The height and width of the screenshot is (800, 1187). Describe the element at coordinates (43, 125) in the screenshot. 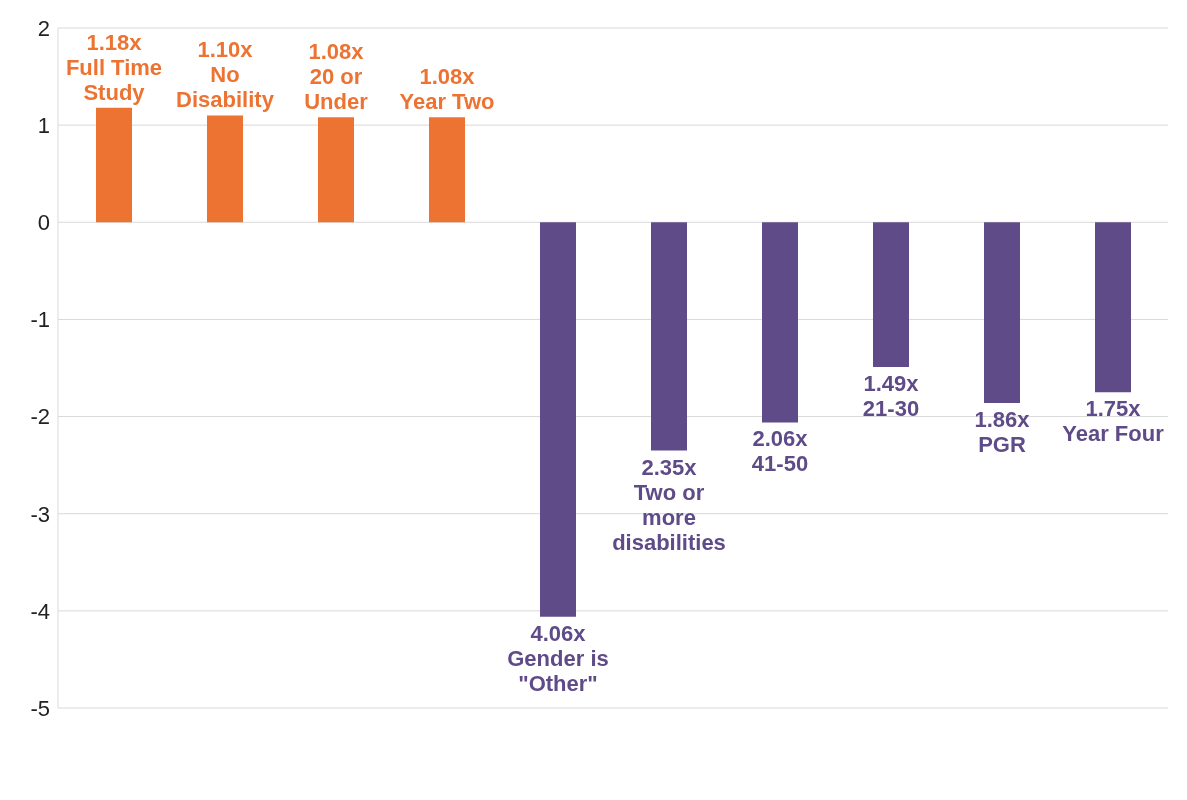

I see `y-tick-label: 1` at that location.